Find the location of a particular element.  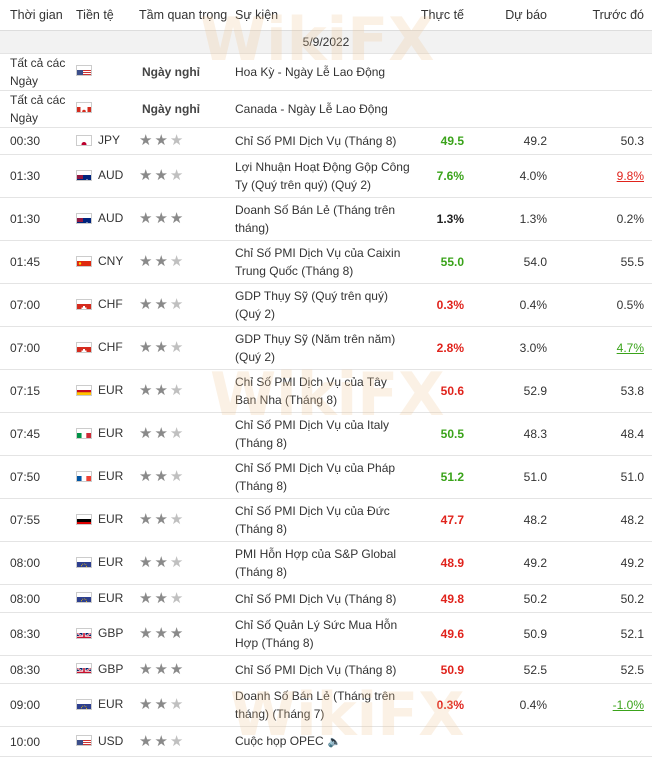

event-title: PMI Hỗn Hợp của S&P Global (Tháng 8) is located at coordinates (316, 563).